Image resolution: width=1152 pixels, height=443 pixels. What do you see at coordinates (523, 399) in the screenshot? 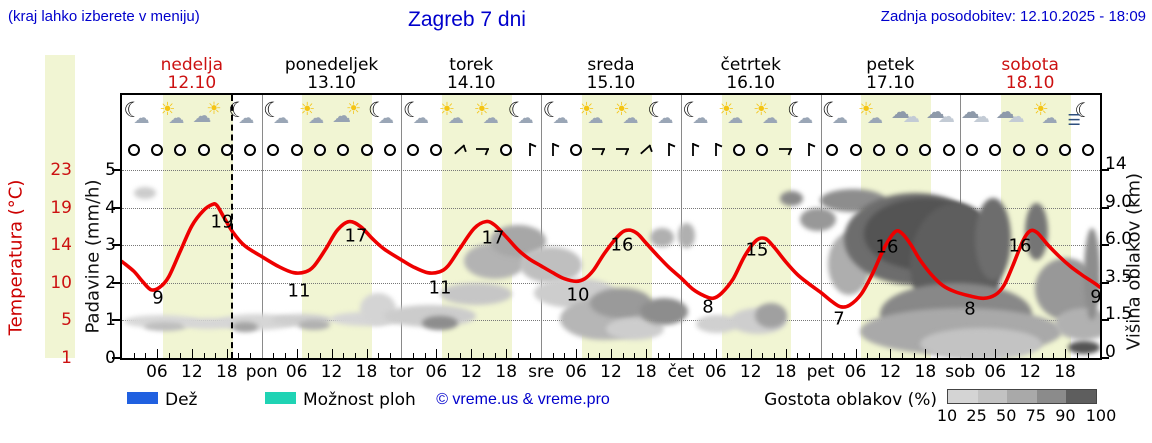
I see `copyright-link: © vreme.us & vreme.pro` at bounding box center [523, 399].